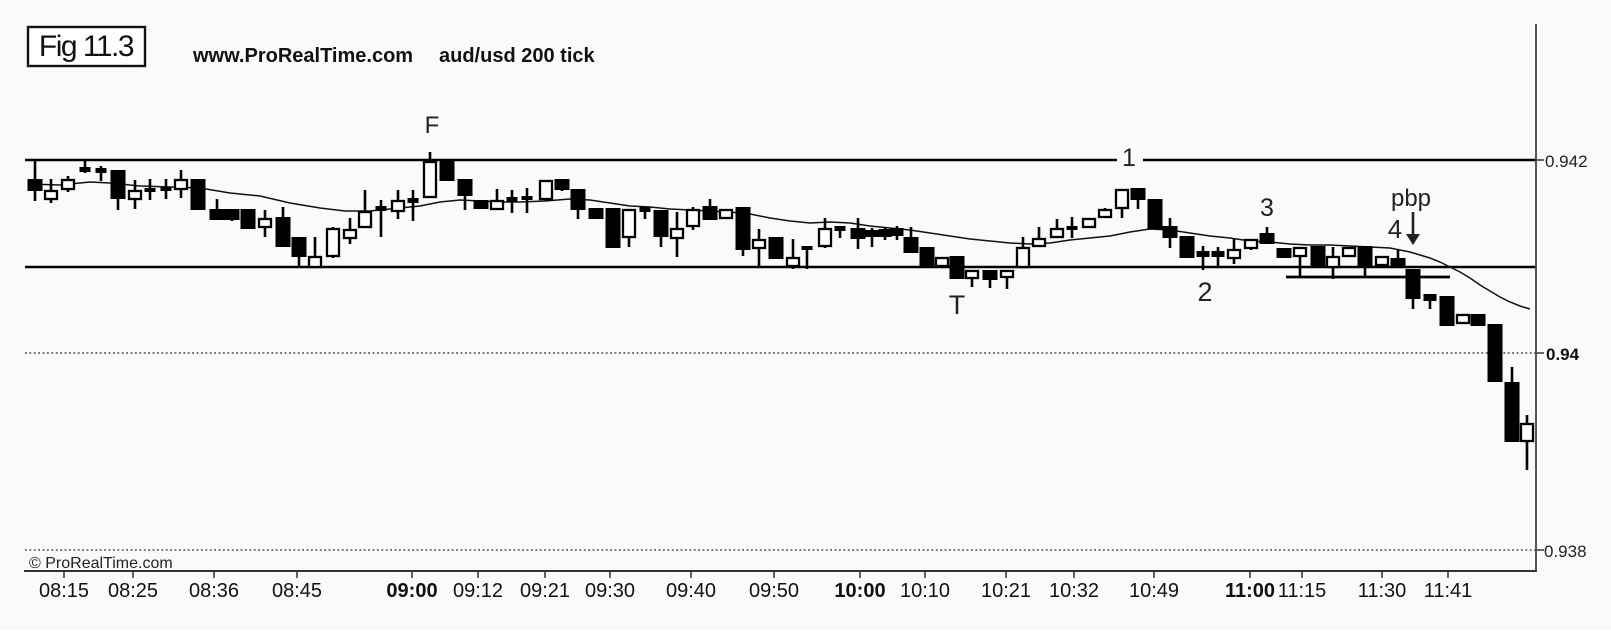 The width and height of the screenshot is (1611, 635). Describe the element at coordinates (1074, 591) in the screenshot. I see `svg-text: 10:32` at that location.